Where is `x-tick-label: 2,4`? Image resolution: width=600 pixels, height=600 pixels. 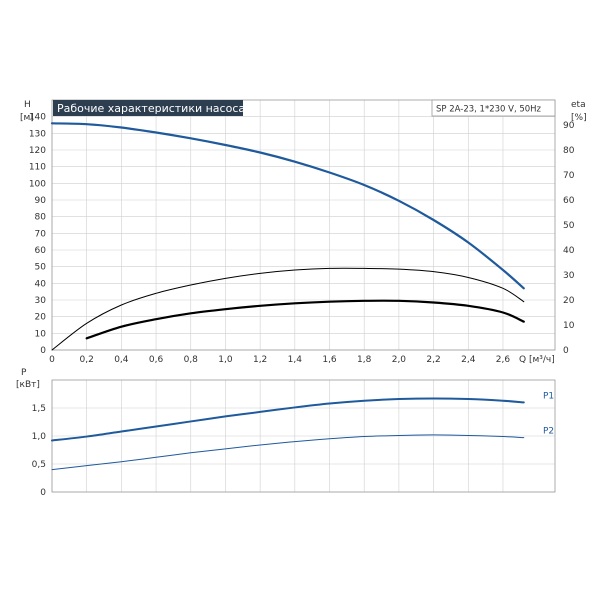 x-tick-label: 2,4 is located at coordinates (468, 360).